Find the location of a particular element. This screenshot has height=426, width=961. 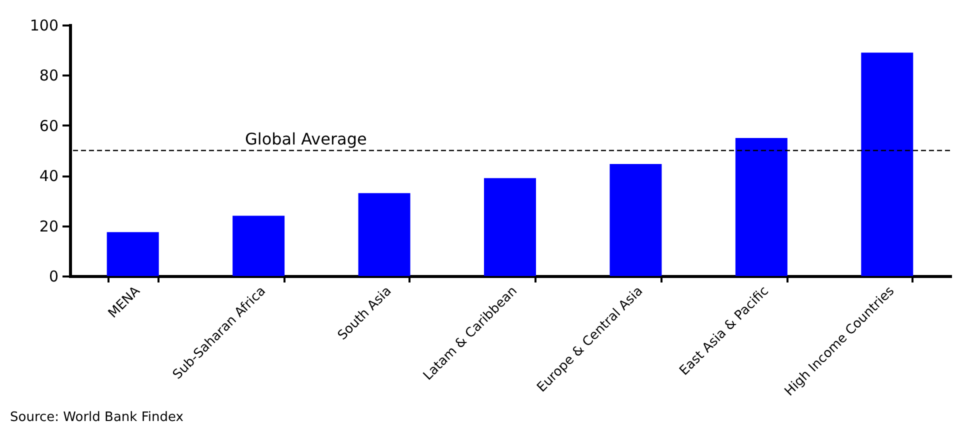

source-note: Source: World Bank Findex is located at coordinates (97, 417).